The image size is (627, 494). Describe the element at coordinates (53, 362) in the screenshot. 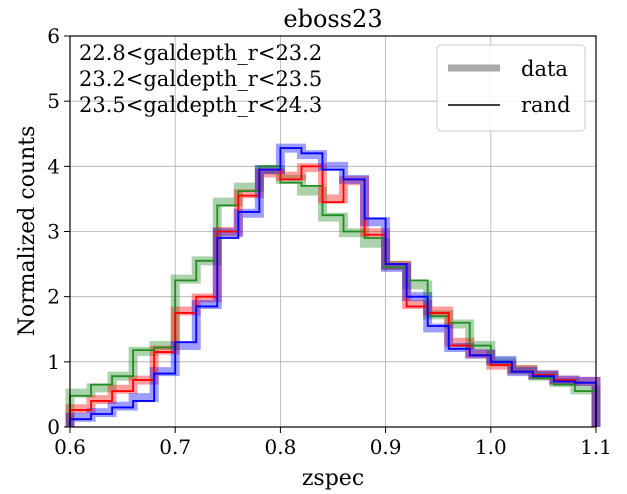

I see `y-tick-label: 1` at that location.